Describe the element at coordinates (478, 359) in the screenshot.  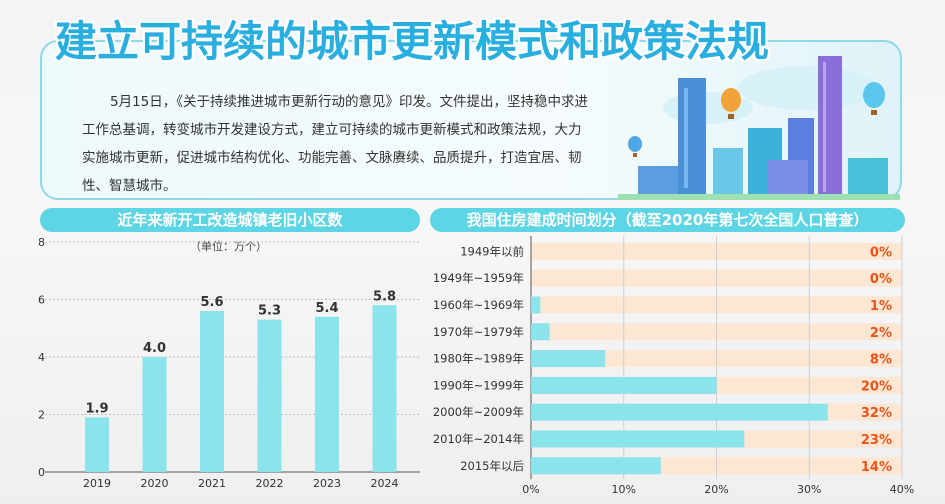
I see `category-label: 1980年~1989年` at that location.